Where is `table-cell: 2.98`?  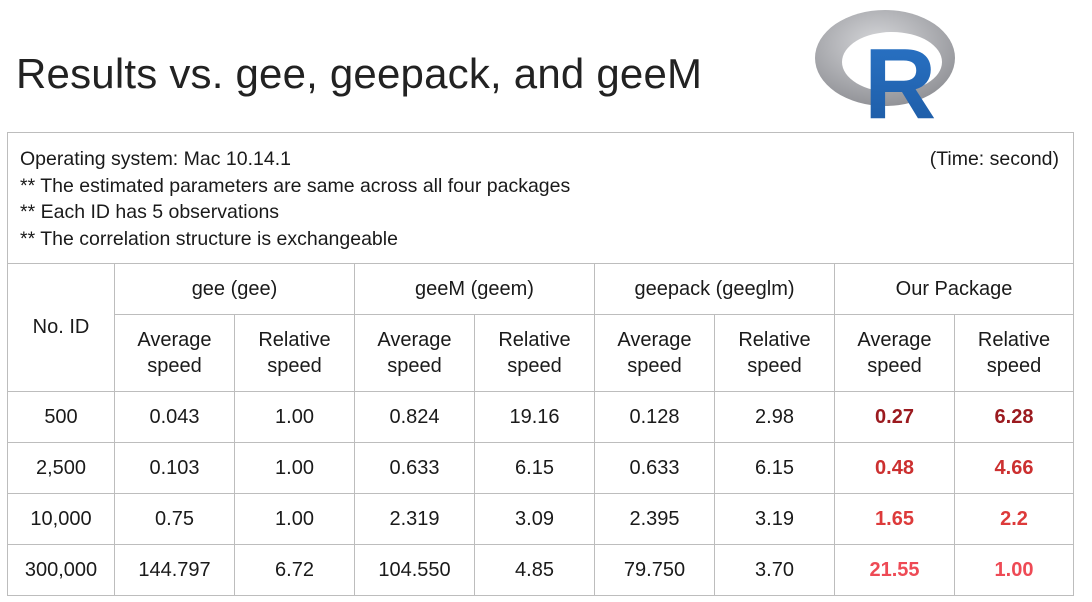 table-cell: 2.98 is located at coordinates (774, 417).